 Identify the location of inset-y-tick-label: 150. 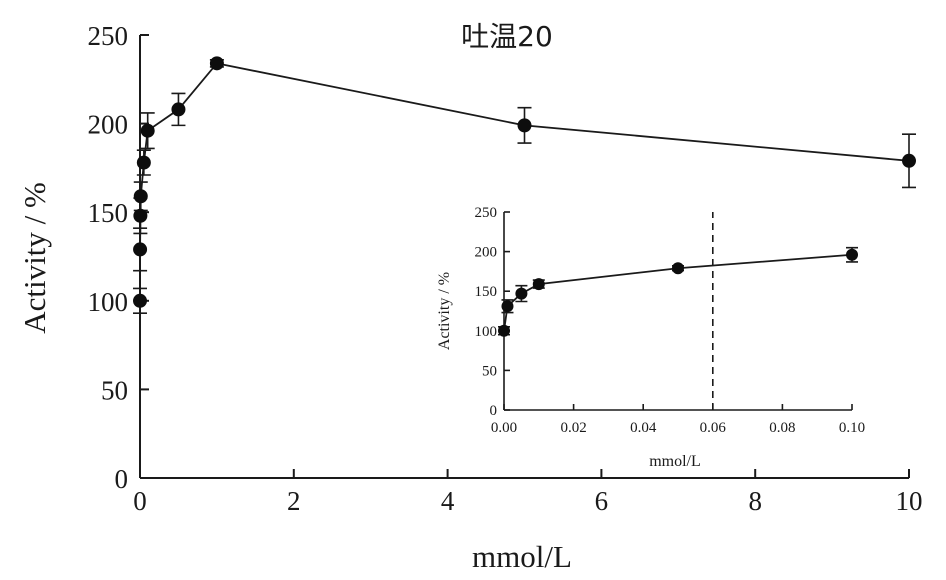
(486, 292).